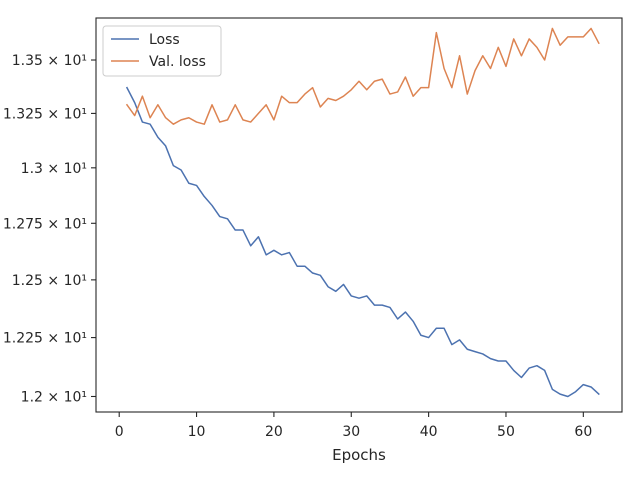 This screenshot has width=640, height=480. What do you see at coordinates (274, 432) in the screenshot?
I see `x-tick-label: 20` at bounding box center [274, 432].